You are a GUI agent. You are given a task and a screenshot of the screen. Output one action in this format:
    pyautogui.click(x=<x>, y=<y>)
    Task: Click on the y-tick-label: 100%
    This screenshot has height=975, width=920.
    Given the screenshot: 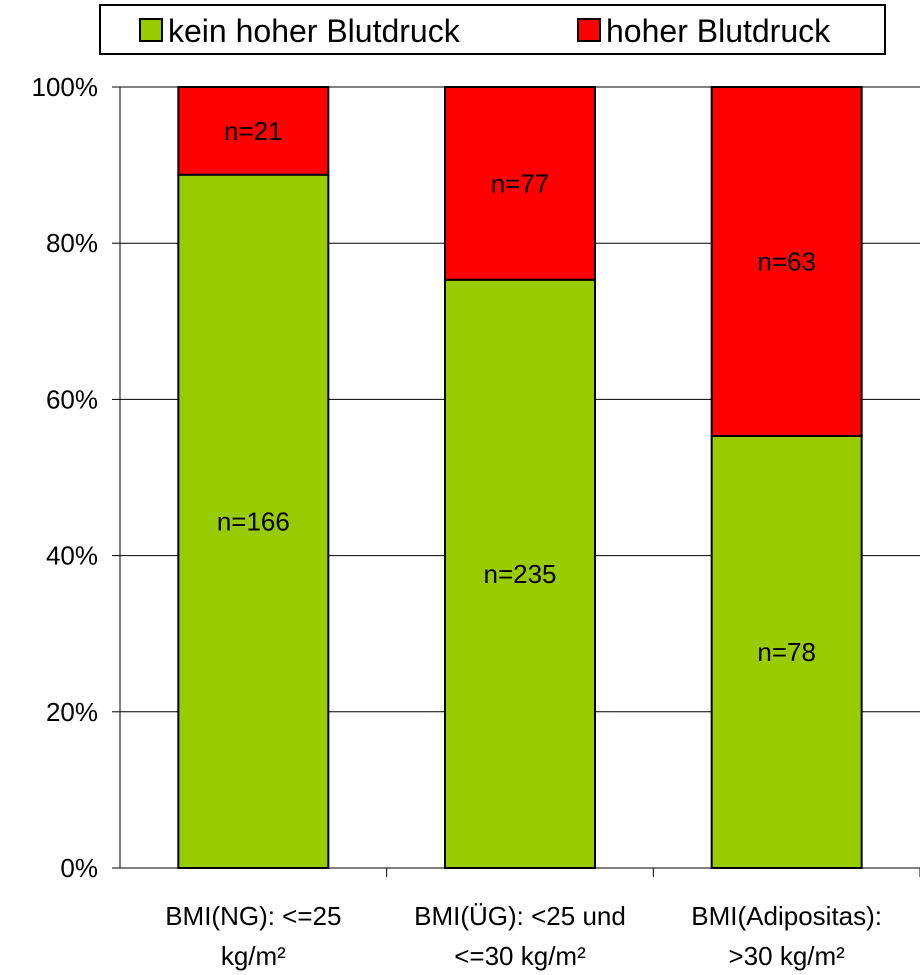 What is the action you would take?
    pyautogui.click(x=65, y=87)
    